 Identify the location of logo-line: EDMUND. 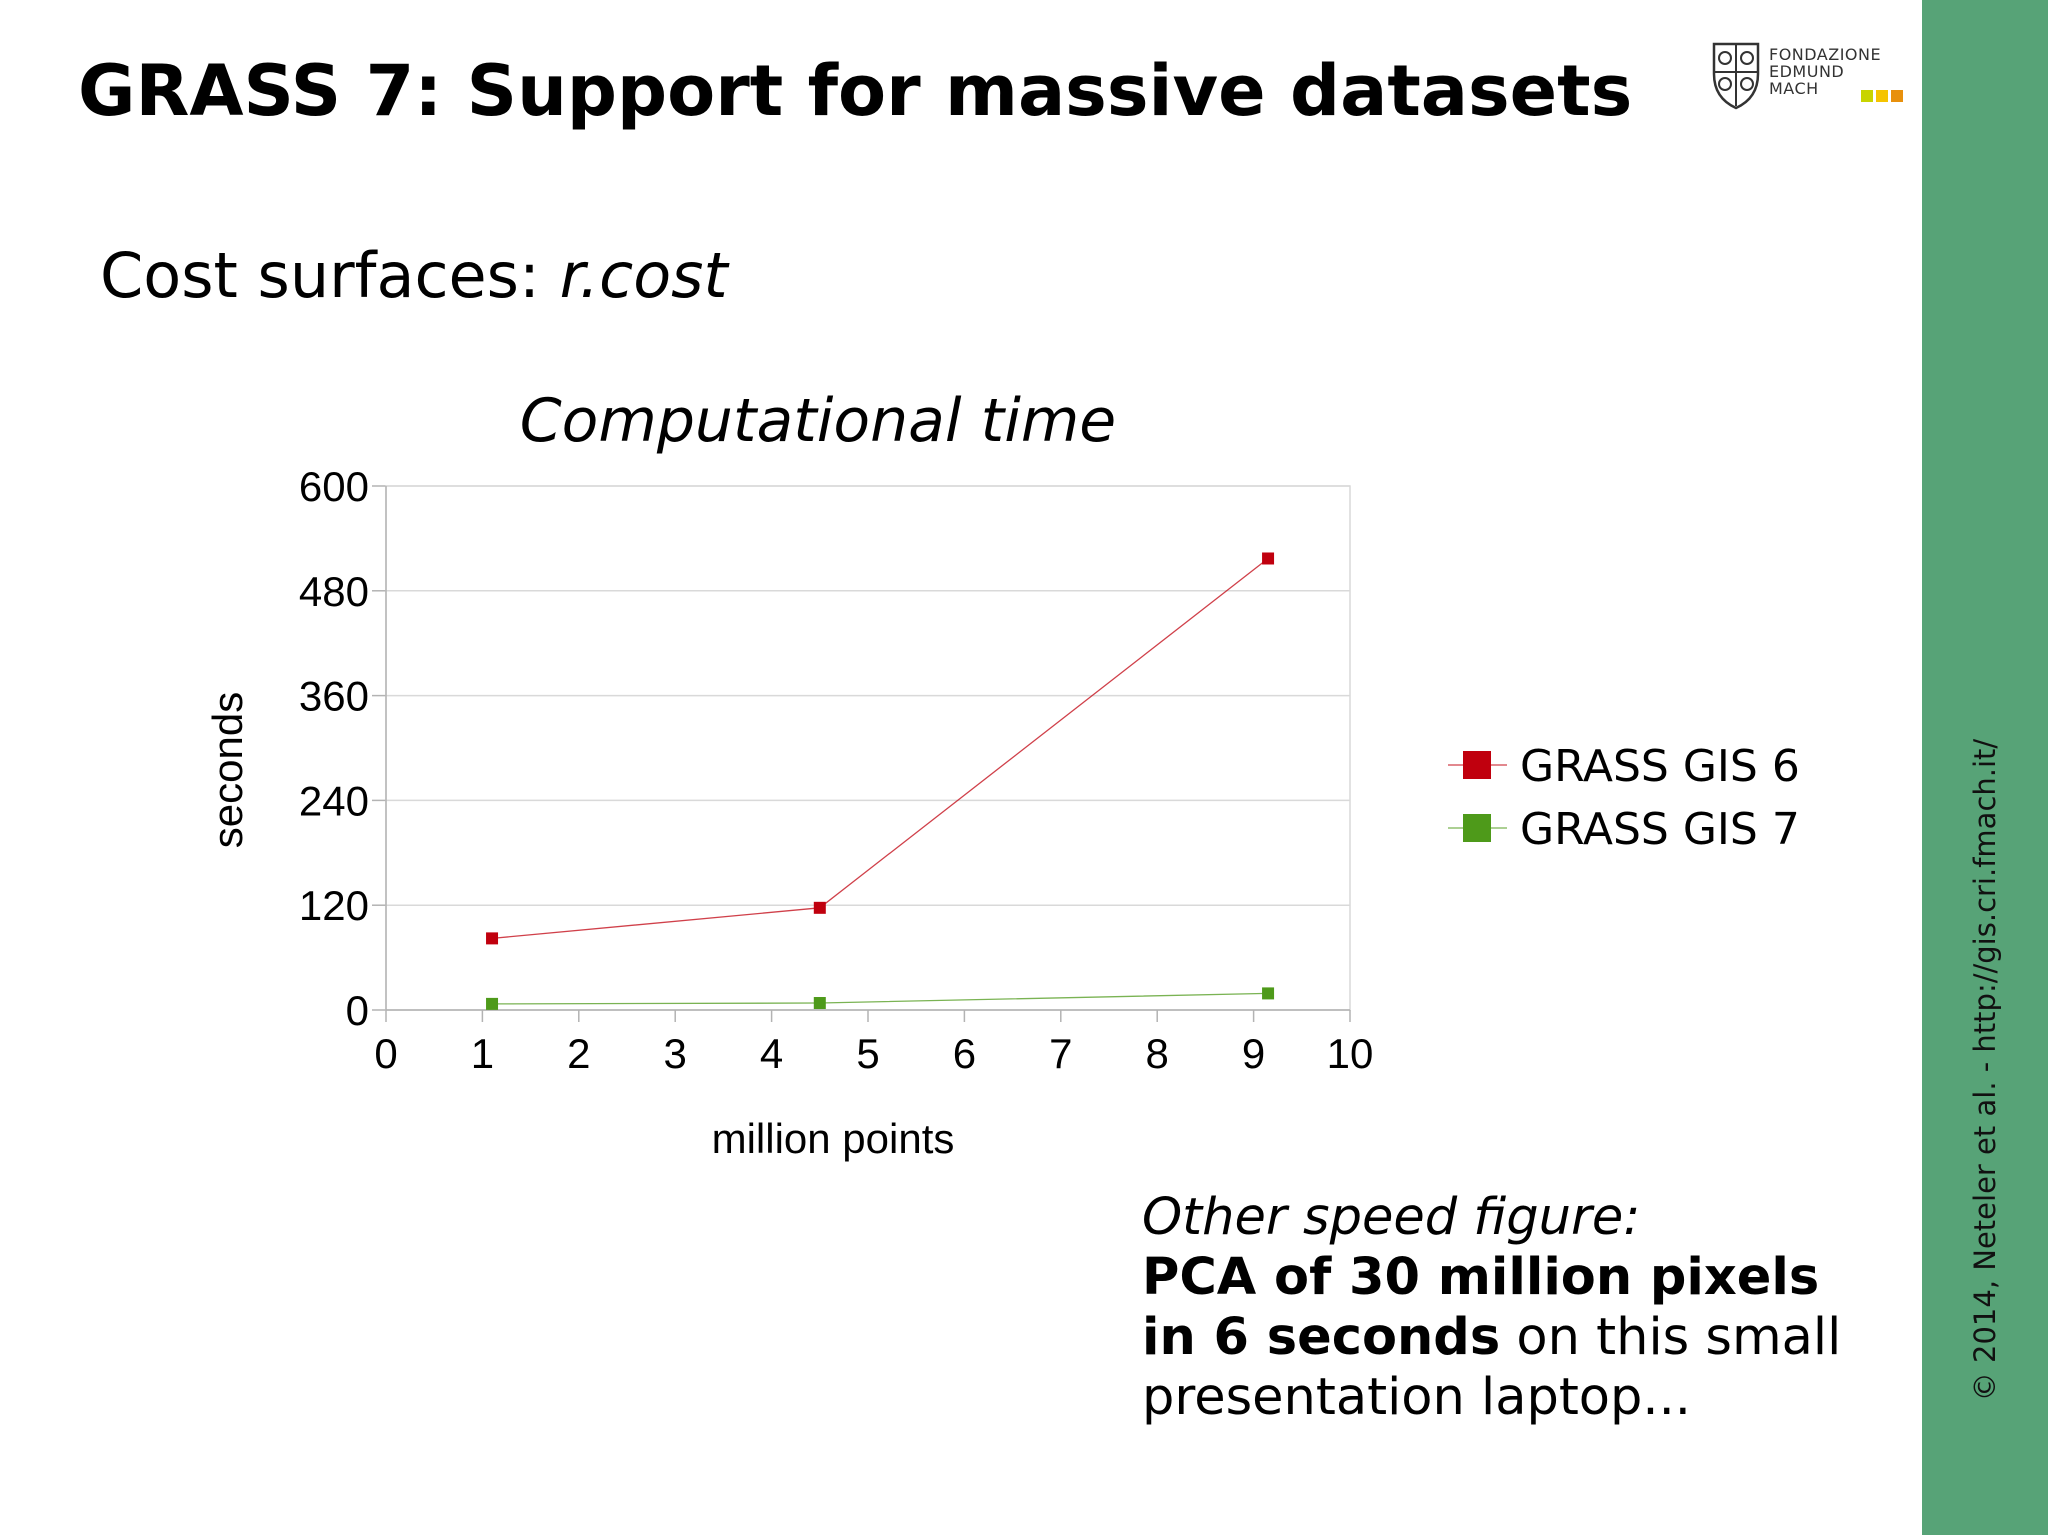
(1807, 71).